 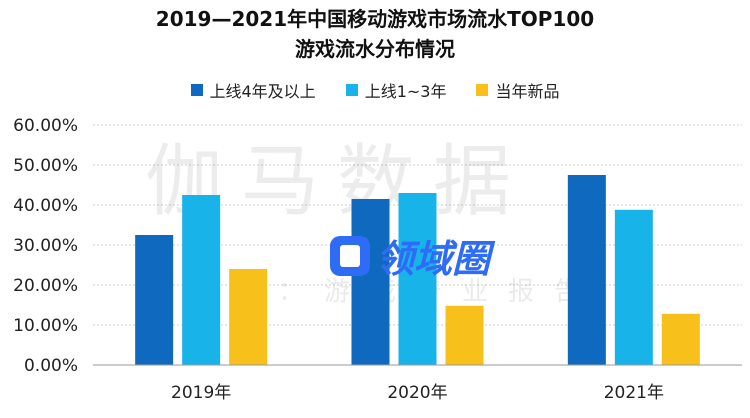 I want to click on y-tick-label: 20.00%, so click(x=45, y=286).